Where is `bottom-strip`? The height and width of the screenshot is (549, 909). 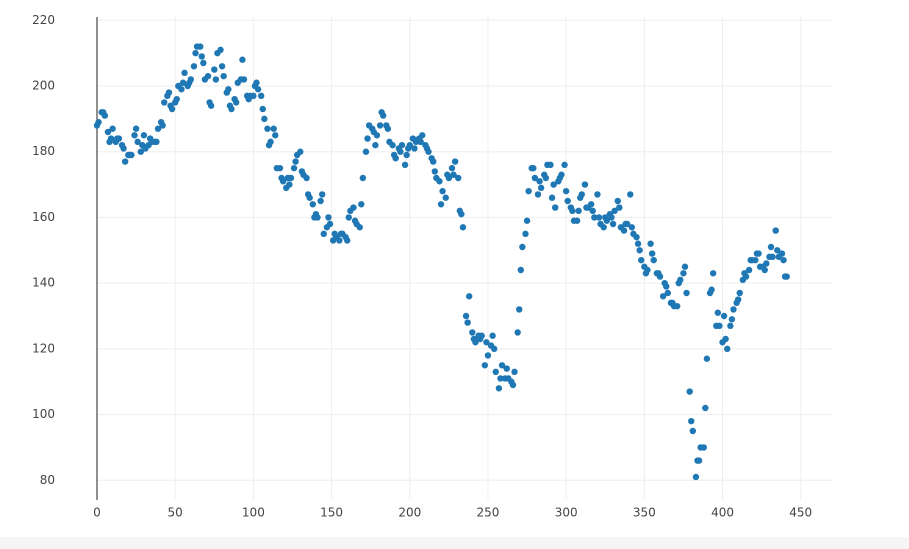
bottom-strip is located at coordinates (454, 543).